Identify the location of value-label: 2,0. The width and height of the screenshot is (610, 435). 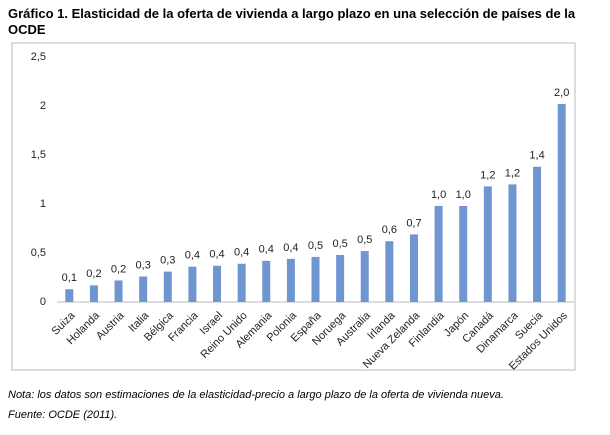
(561, 93).